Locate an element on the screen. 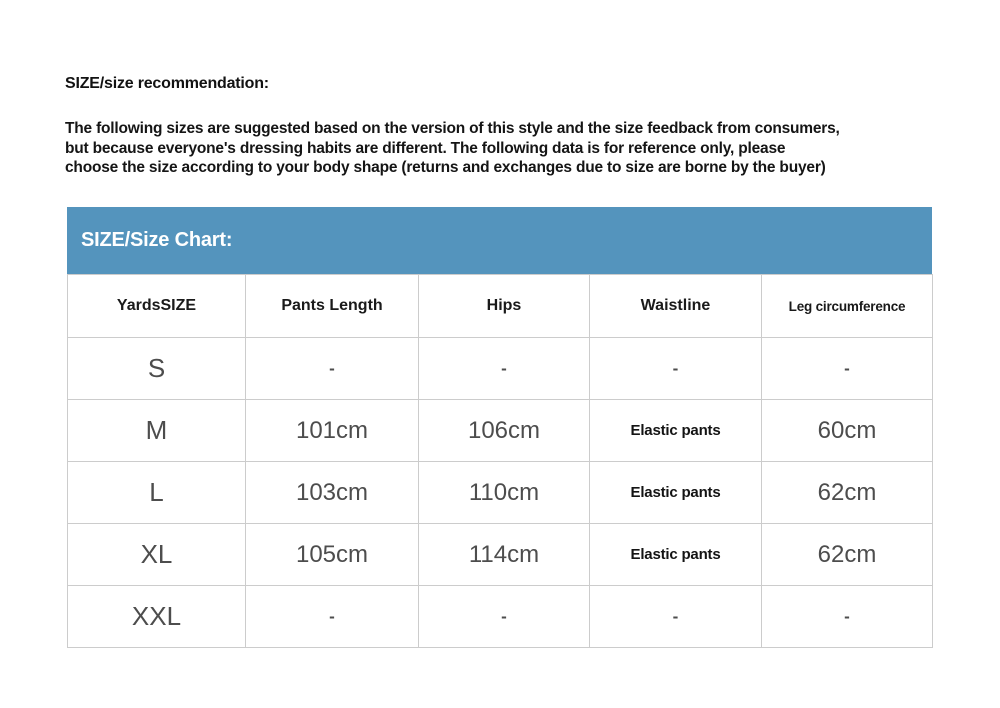 The width and height of the screenshot is (1000, 708). leg-circumference-cell: 60cm is located at coordinates (847, 430).